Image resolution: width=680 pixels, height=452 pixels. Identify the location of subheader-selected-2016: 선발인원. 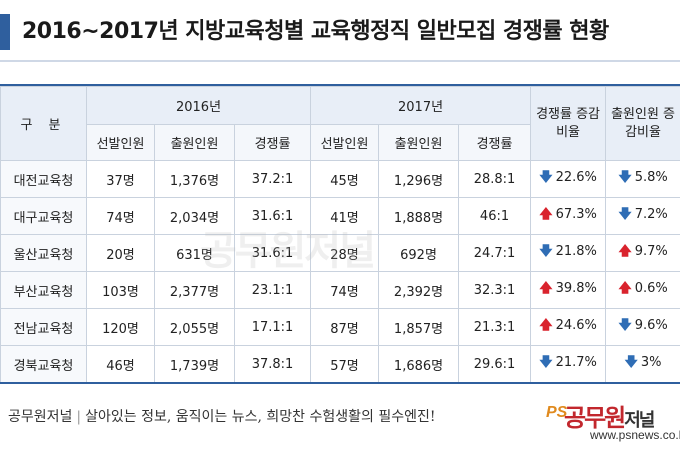
(120, 142).